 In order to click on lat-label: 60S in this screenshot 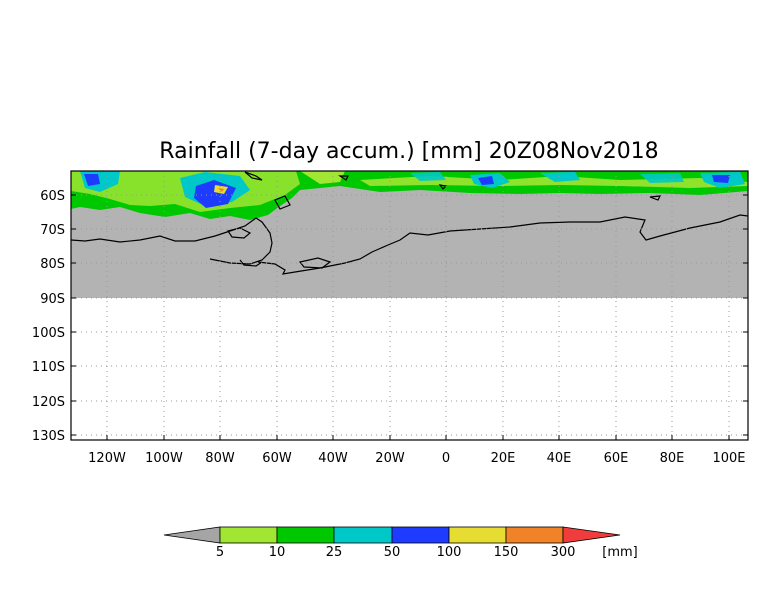, I will do `click(52, 196)`.